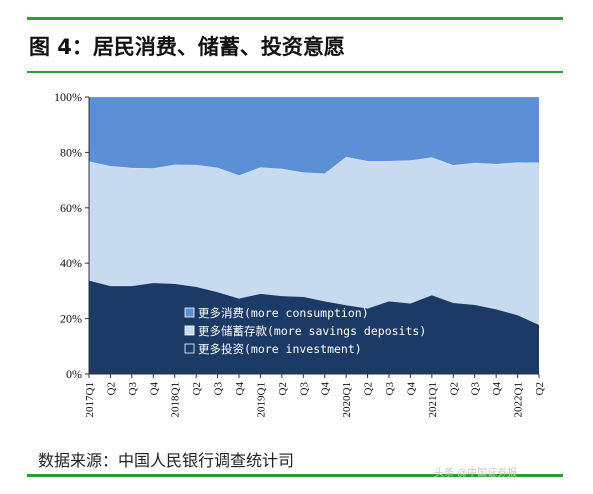  What do you see at coordinates (476, 473) in the screenshot?
I see `watermark: 头条 @中国证券报` at bounding box center [476, 473].